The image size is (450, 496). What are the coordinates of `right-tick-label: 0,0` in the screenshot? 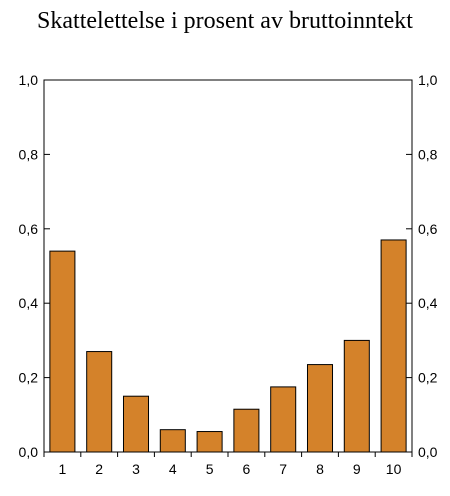 It's located at (428, 452).